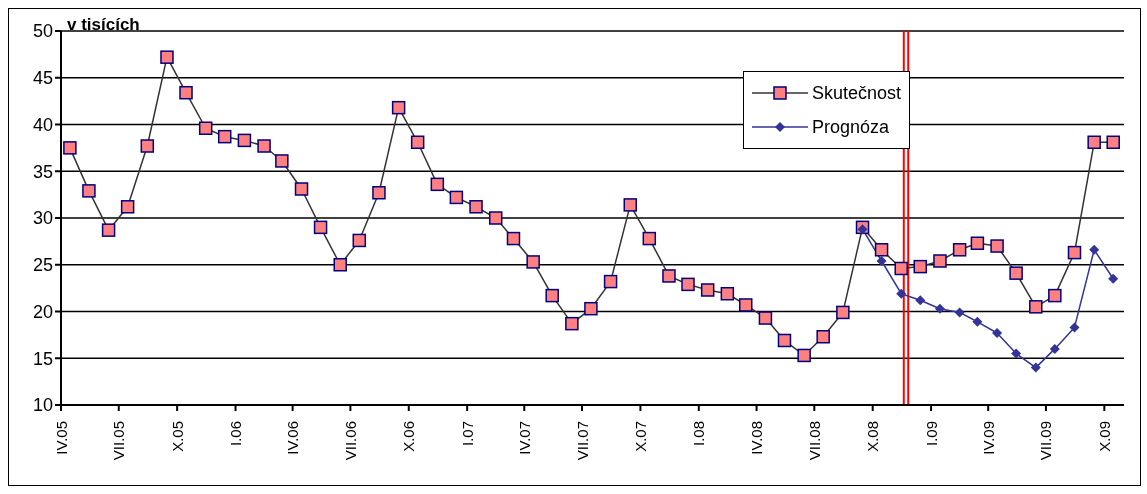  What do you see at coordinates (293, 438) in the screenshot?
I see `x-tick-label: IV.06` at bounding box center [293, 438].